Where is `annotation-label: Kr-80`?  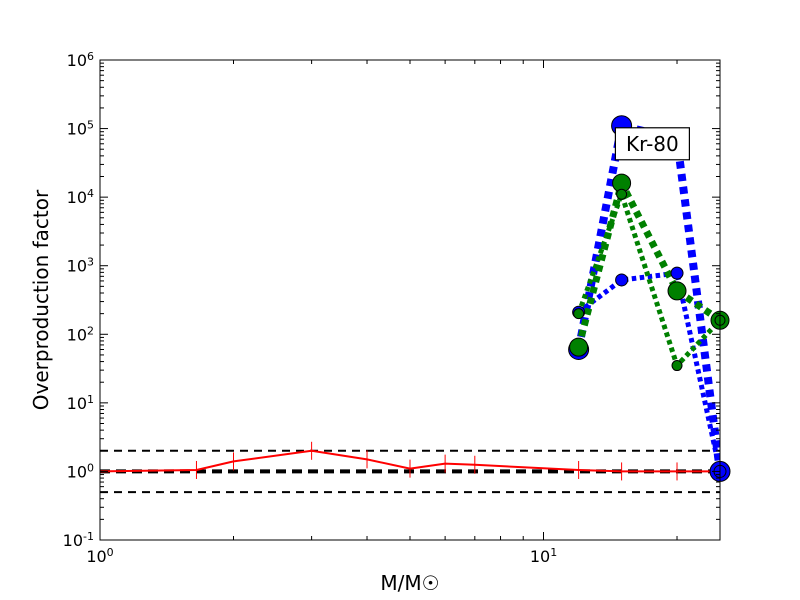 annotation-label: Kr-80 is located at coordinates (652, 144).